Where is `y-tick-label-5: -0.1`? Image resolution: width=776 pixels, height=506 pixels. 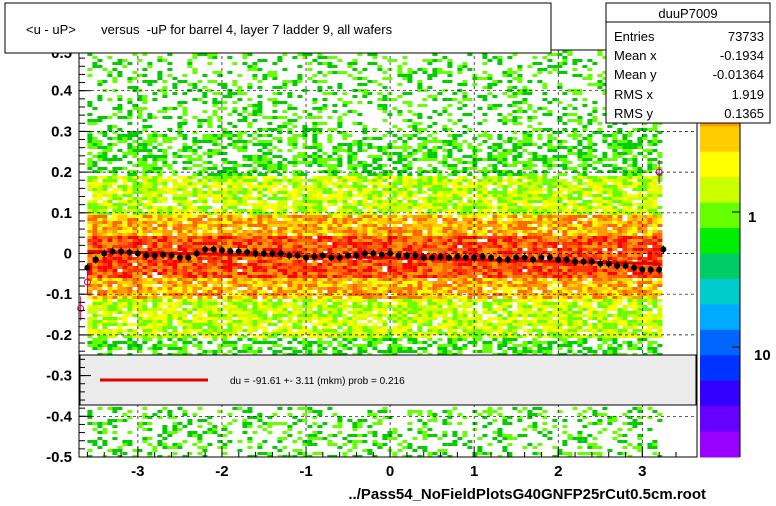 y-tick-label-5: -0.1 is located at coordinates (59, 294).